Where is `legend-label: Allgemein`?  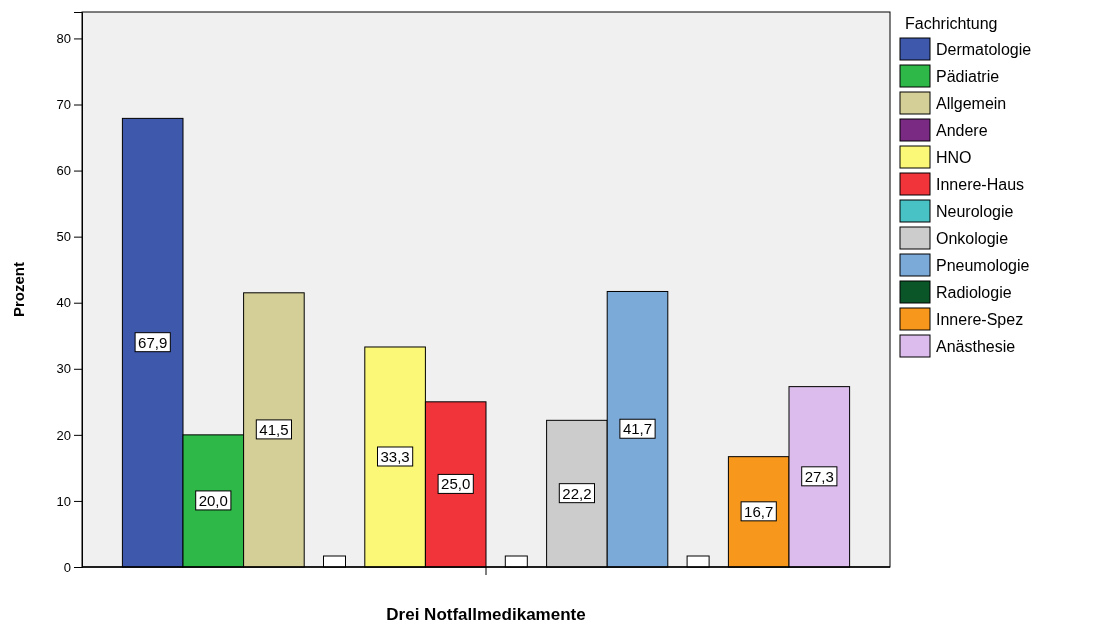 legend-label: Allgemein is located at coordinates (971, 103).